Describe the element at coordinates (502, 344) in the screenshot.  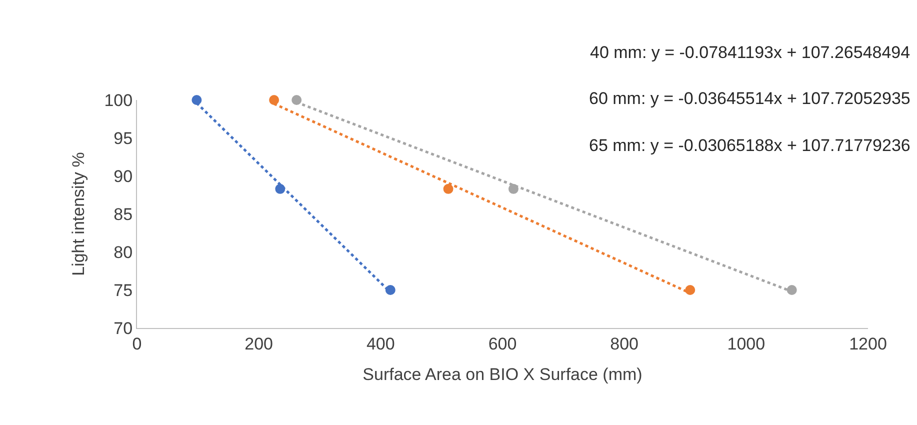
I see `x-tick-label: 600` at that location.